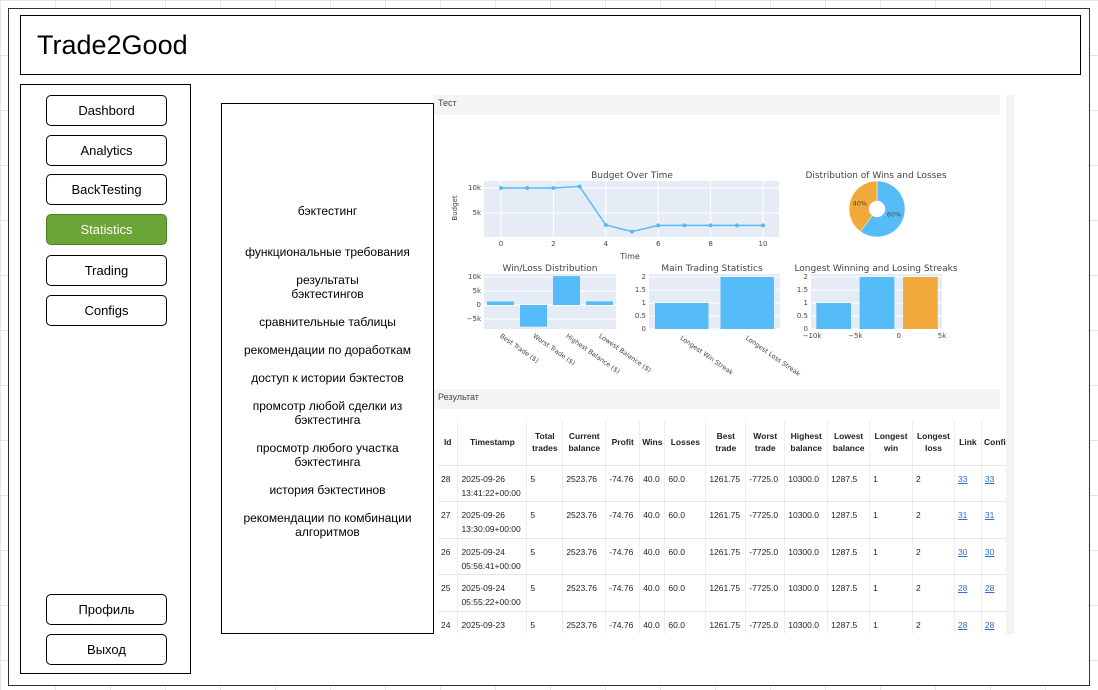 The height and width of the screenshot is (690, 1098). Describe the element at coordinates (623, 519) in the screenshot. I see `table-cell: -74.76` at that location.